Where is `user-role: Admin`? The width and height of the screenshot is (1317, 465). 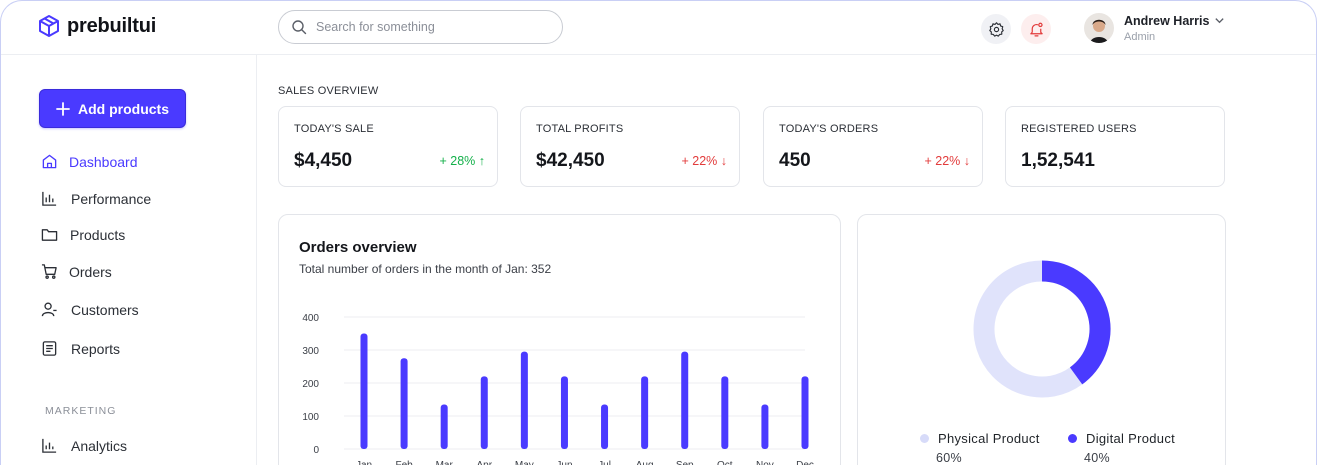 user-role: Admin is located at coordinates (1140, 36).